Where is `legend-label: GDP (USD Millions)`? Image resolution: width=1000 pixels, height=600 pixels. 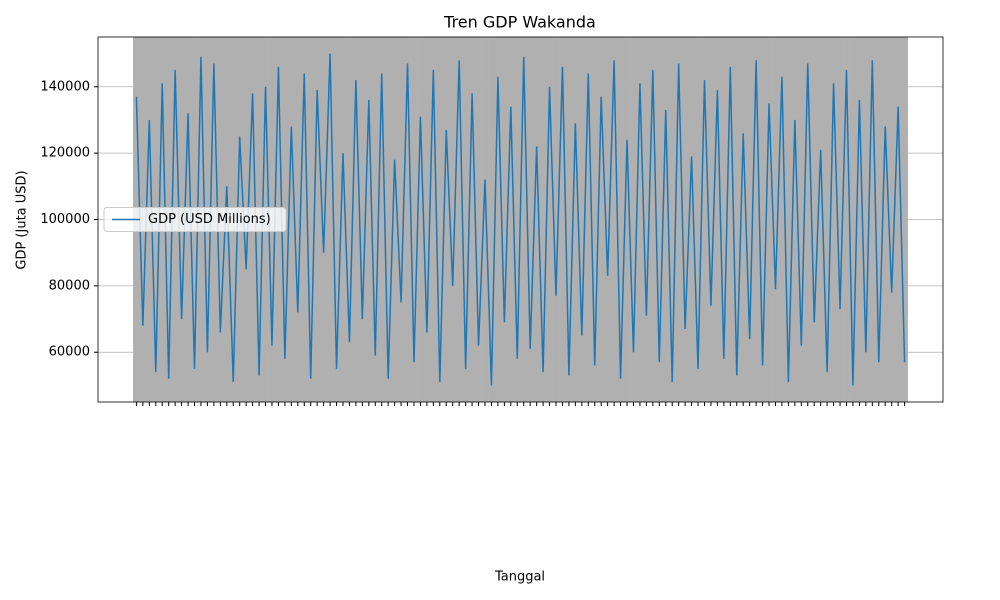 legend-label: GDP (USD Millions) is located at coordinates (209, 219).